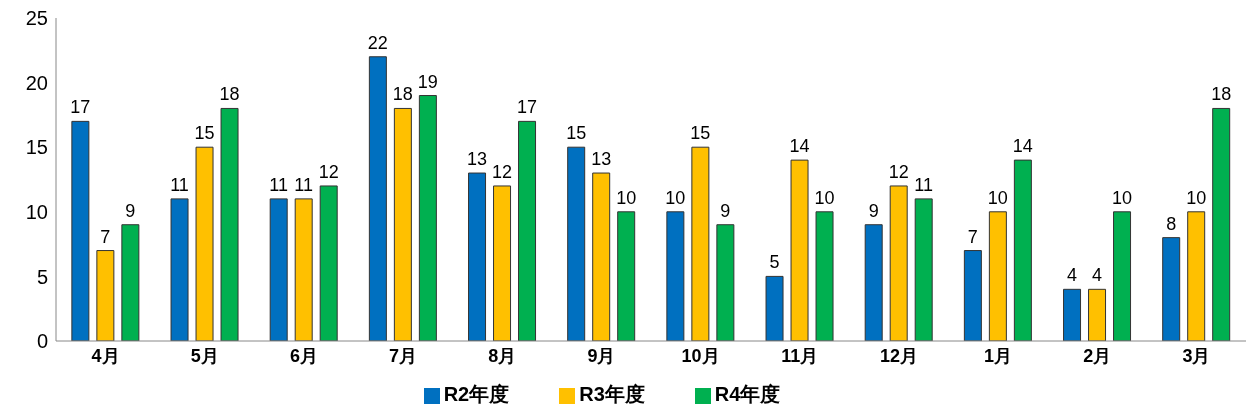 The image size is (1260, 416). I want to click on y-tick-label: 5, so click(42, 276).